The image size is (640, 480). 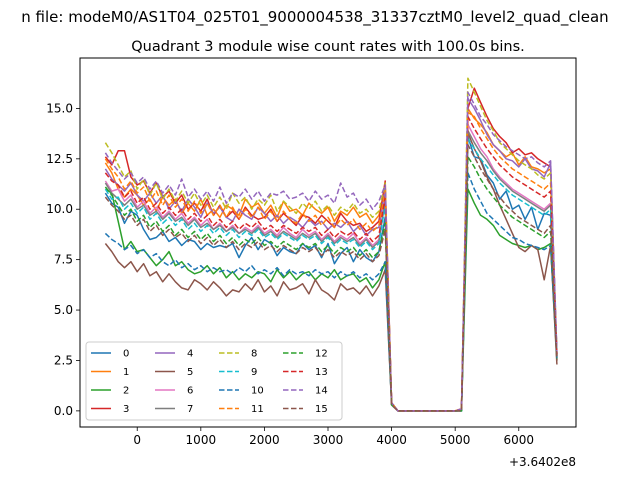 What do you see at coordinates (59, 209) in the screenshot?
I see `y-tick-label: 10.0` at bounding box center [59, 209].